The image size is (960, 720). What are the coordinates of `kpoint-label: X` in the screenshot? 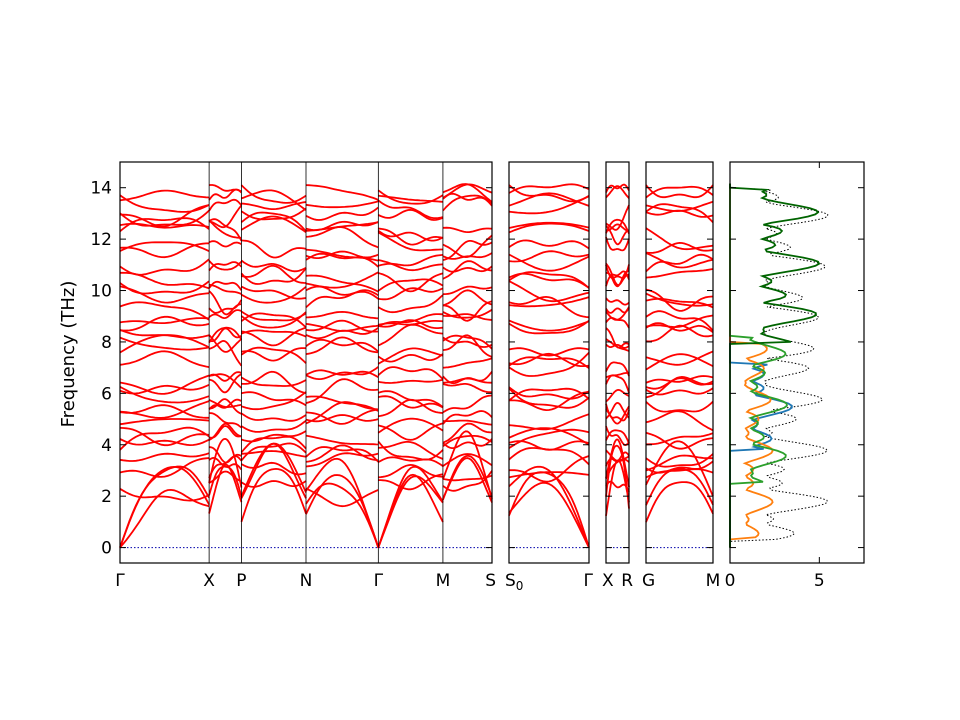 It's located at (209, 581).